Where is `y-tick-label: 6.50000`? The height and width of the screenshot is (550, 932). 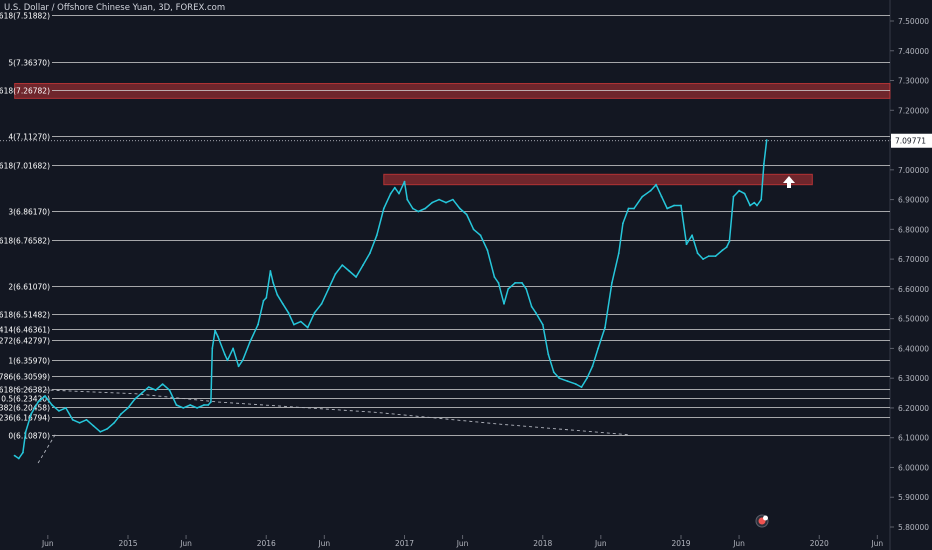 y-tick-label: 6.50000 is located at coordinates (913, 319).